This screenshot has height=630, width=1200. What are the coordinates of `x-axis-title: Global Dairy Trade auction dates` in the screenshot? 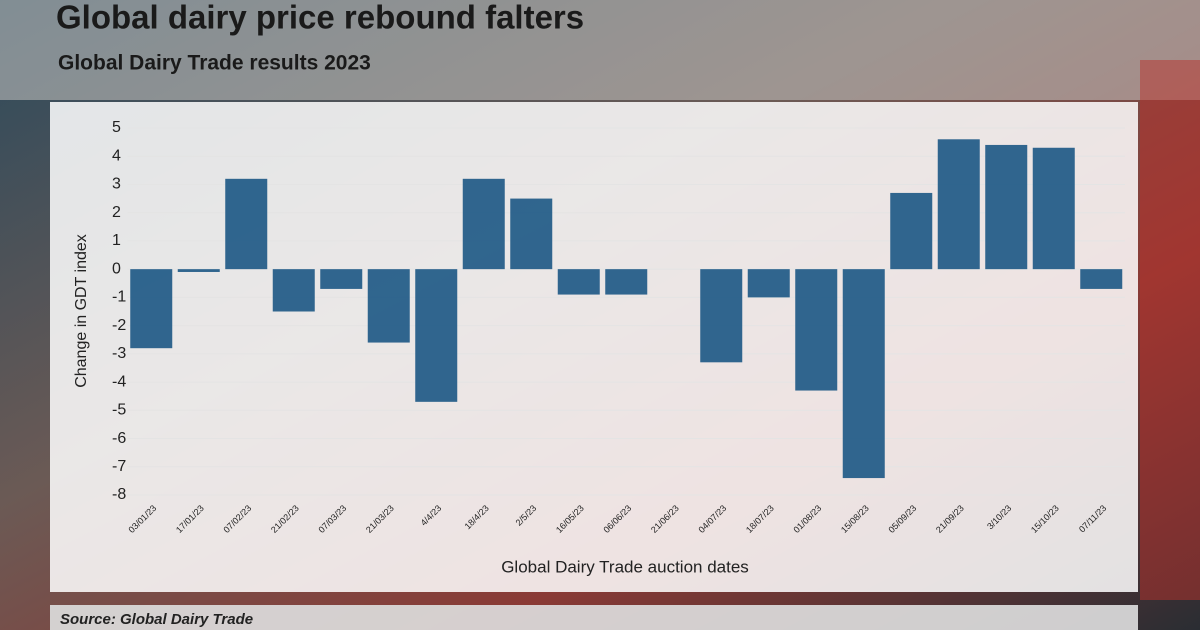 It's located at (625, 566).